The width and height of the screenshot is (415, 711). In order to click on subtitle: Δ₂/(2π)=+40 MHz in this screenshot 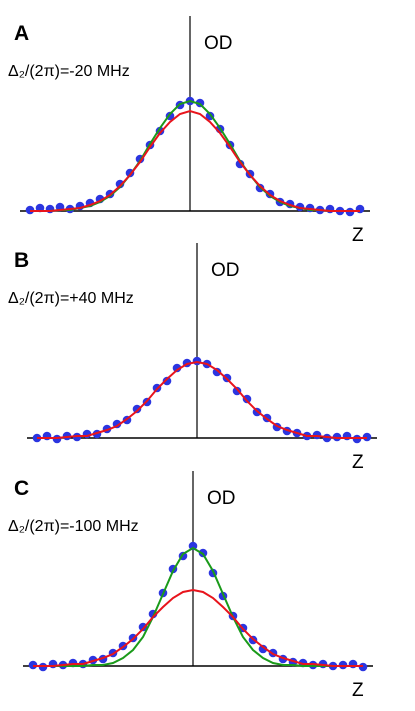, I will do `click(71, 298)`.